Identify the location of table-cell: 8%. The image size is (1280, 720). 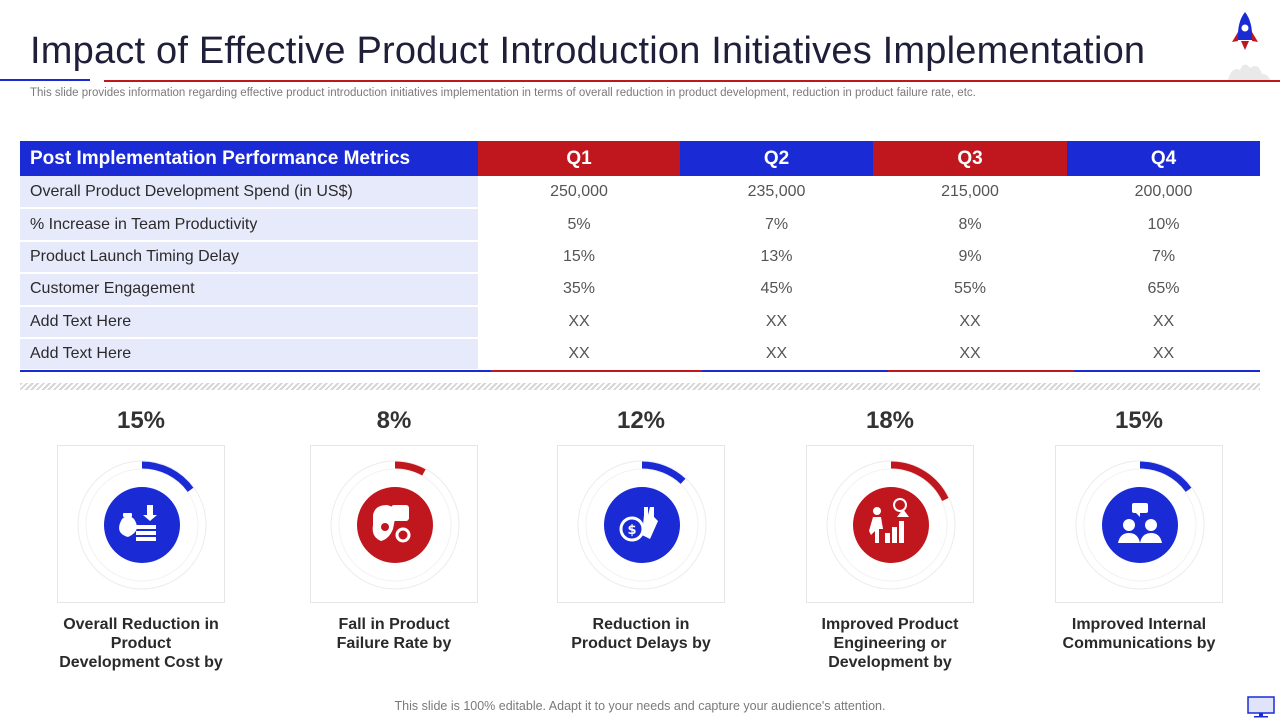
(970, 225).